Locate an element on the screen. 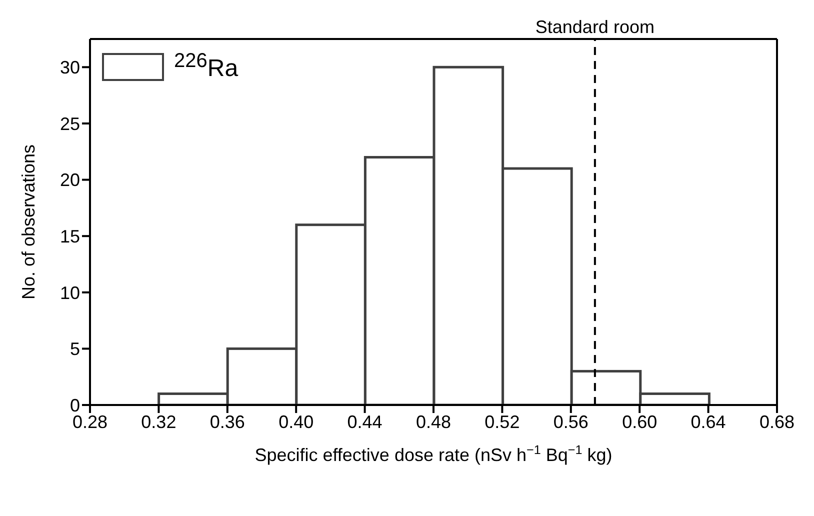 Image resolution: width=814 pixels, height=516 pixels. x-tick-label: 0.40 is located at coordinates (296, 422).